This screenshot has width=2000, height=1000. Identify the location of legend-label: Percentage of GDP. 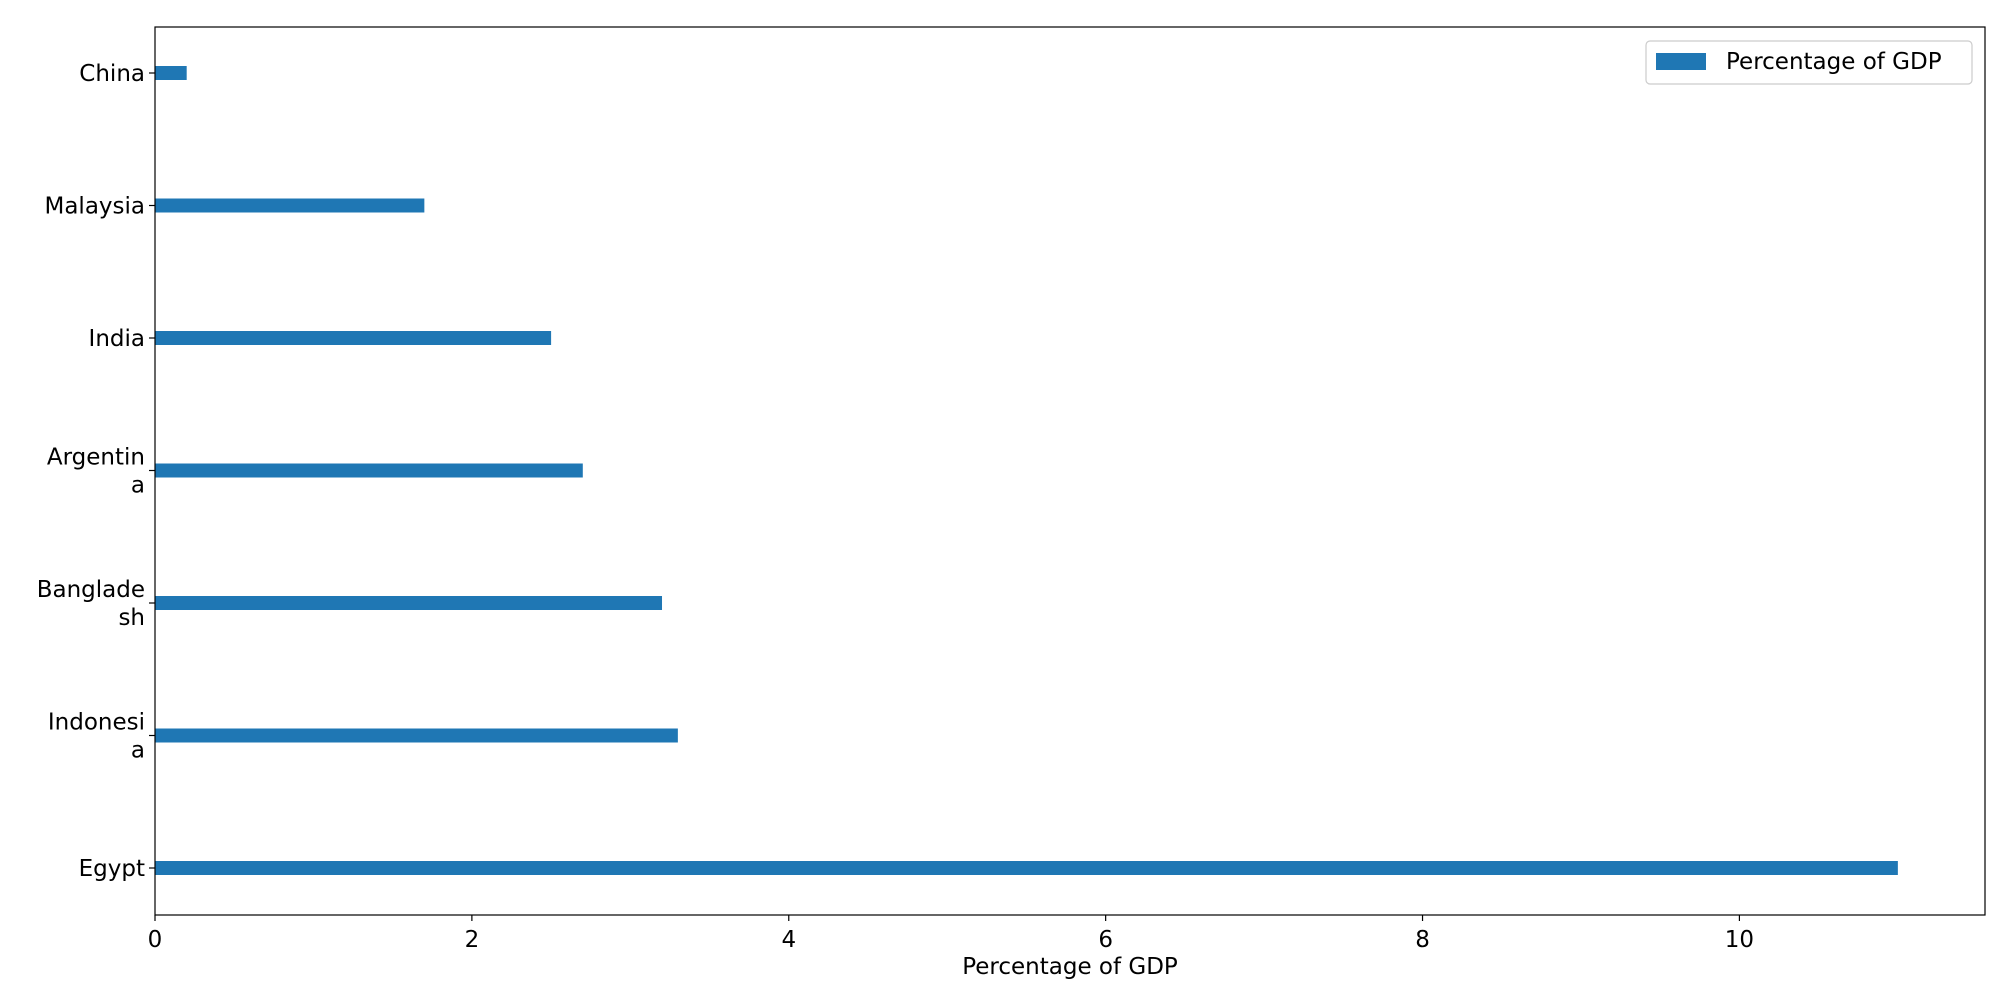
(1834, 62).